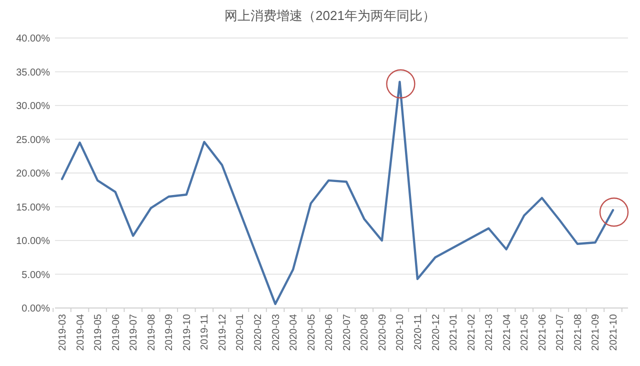 The width and height of the screenshot is (640, 366). What do you see at coordinates (507, 332) in the screenshot?
I see `x-tick-label: 2021-04` at bounding box center [507, 332].